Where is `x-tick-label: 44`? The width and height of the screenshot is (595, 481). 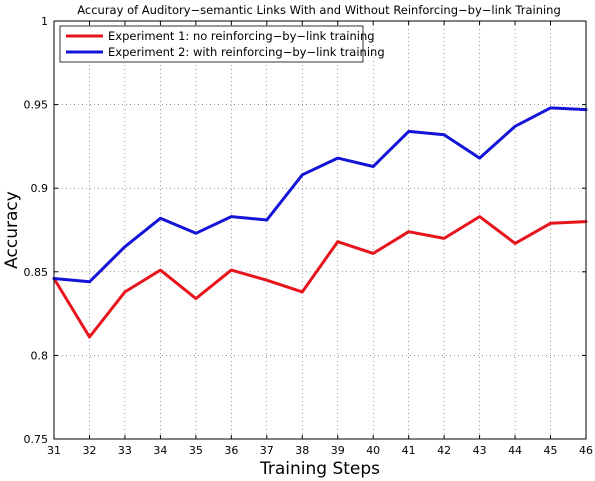 x-tick-label: 44 is located at coordinates (515, 450).